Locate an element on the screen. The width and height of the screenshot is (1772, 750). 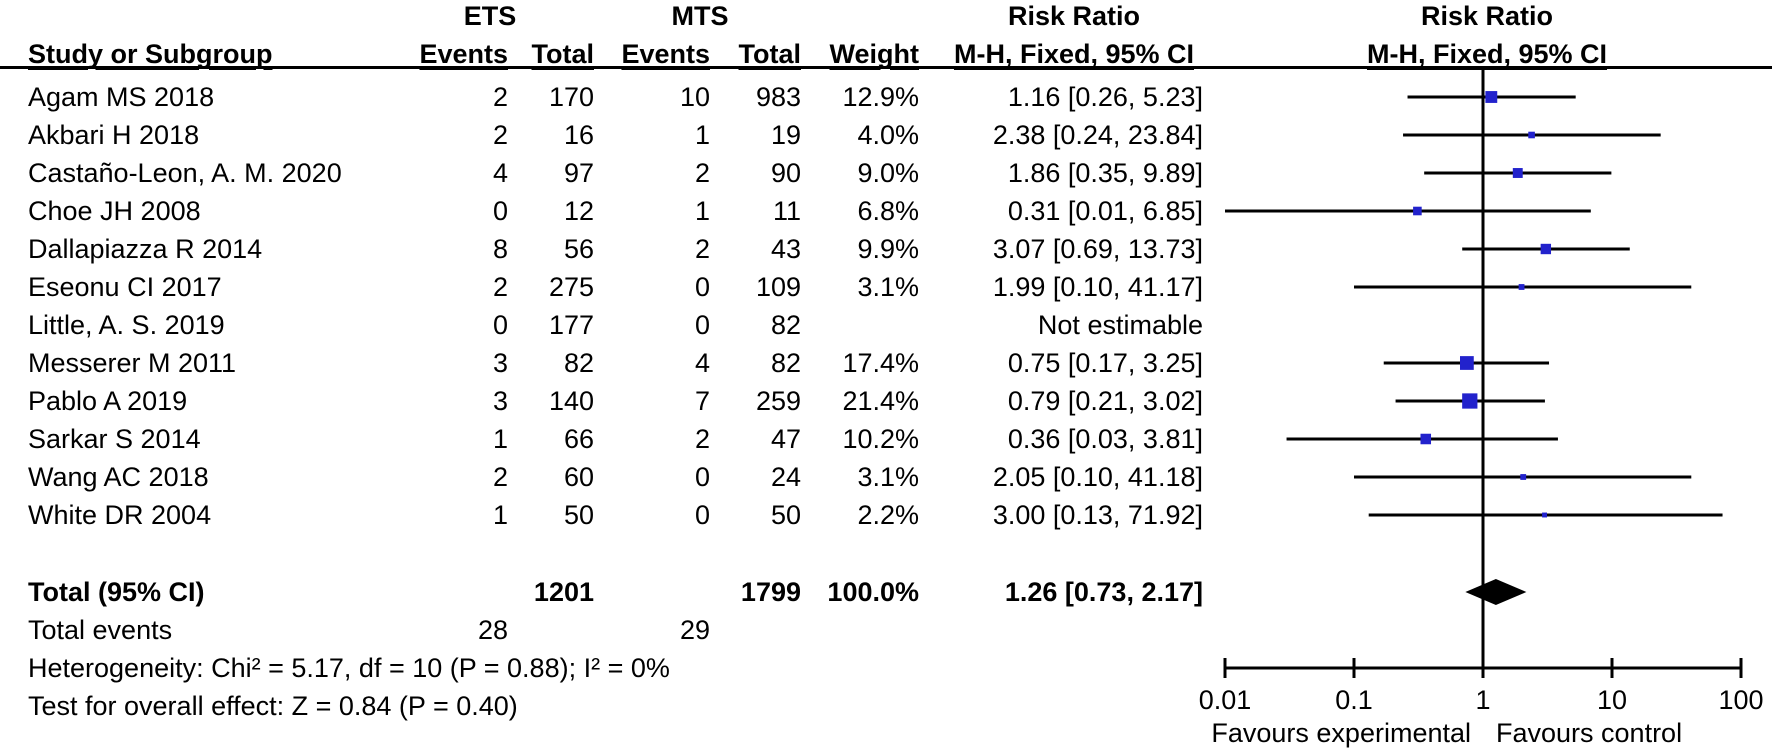
ets-events-cell: 3 is located at coordinates (500, 363).